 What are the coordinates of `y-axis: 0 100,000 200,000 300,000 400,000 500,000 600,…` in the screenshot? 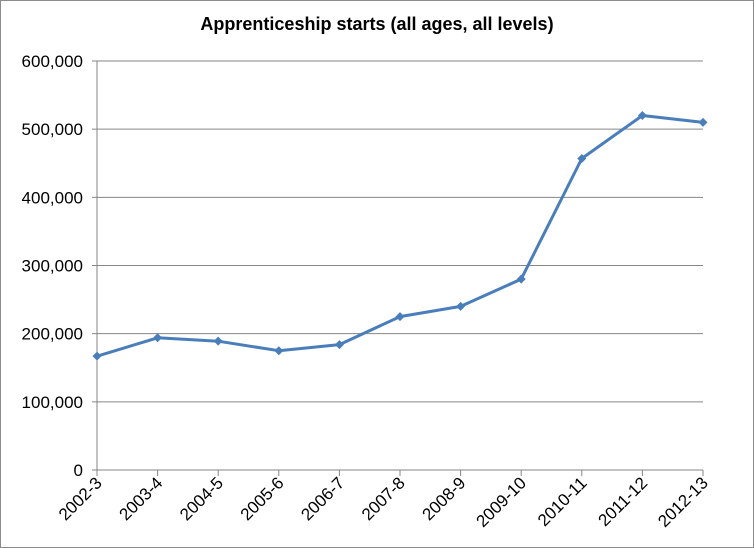 It's located at (60, 266).